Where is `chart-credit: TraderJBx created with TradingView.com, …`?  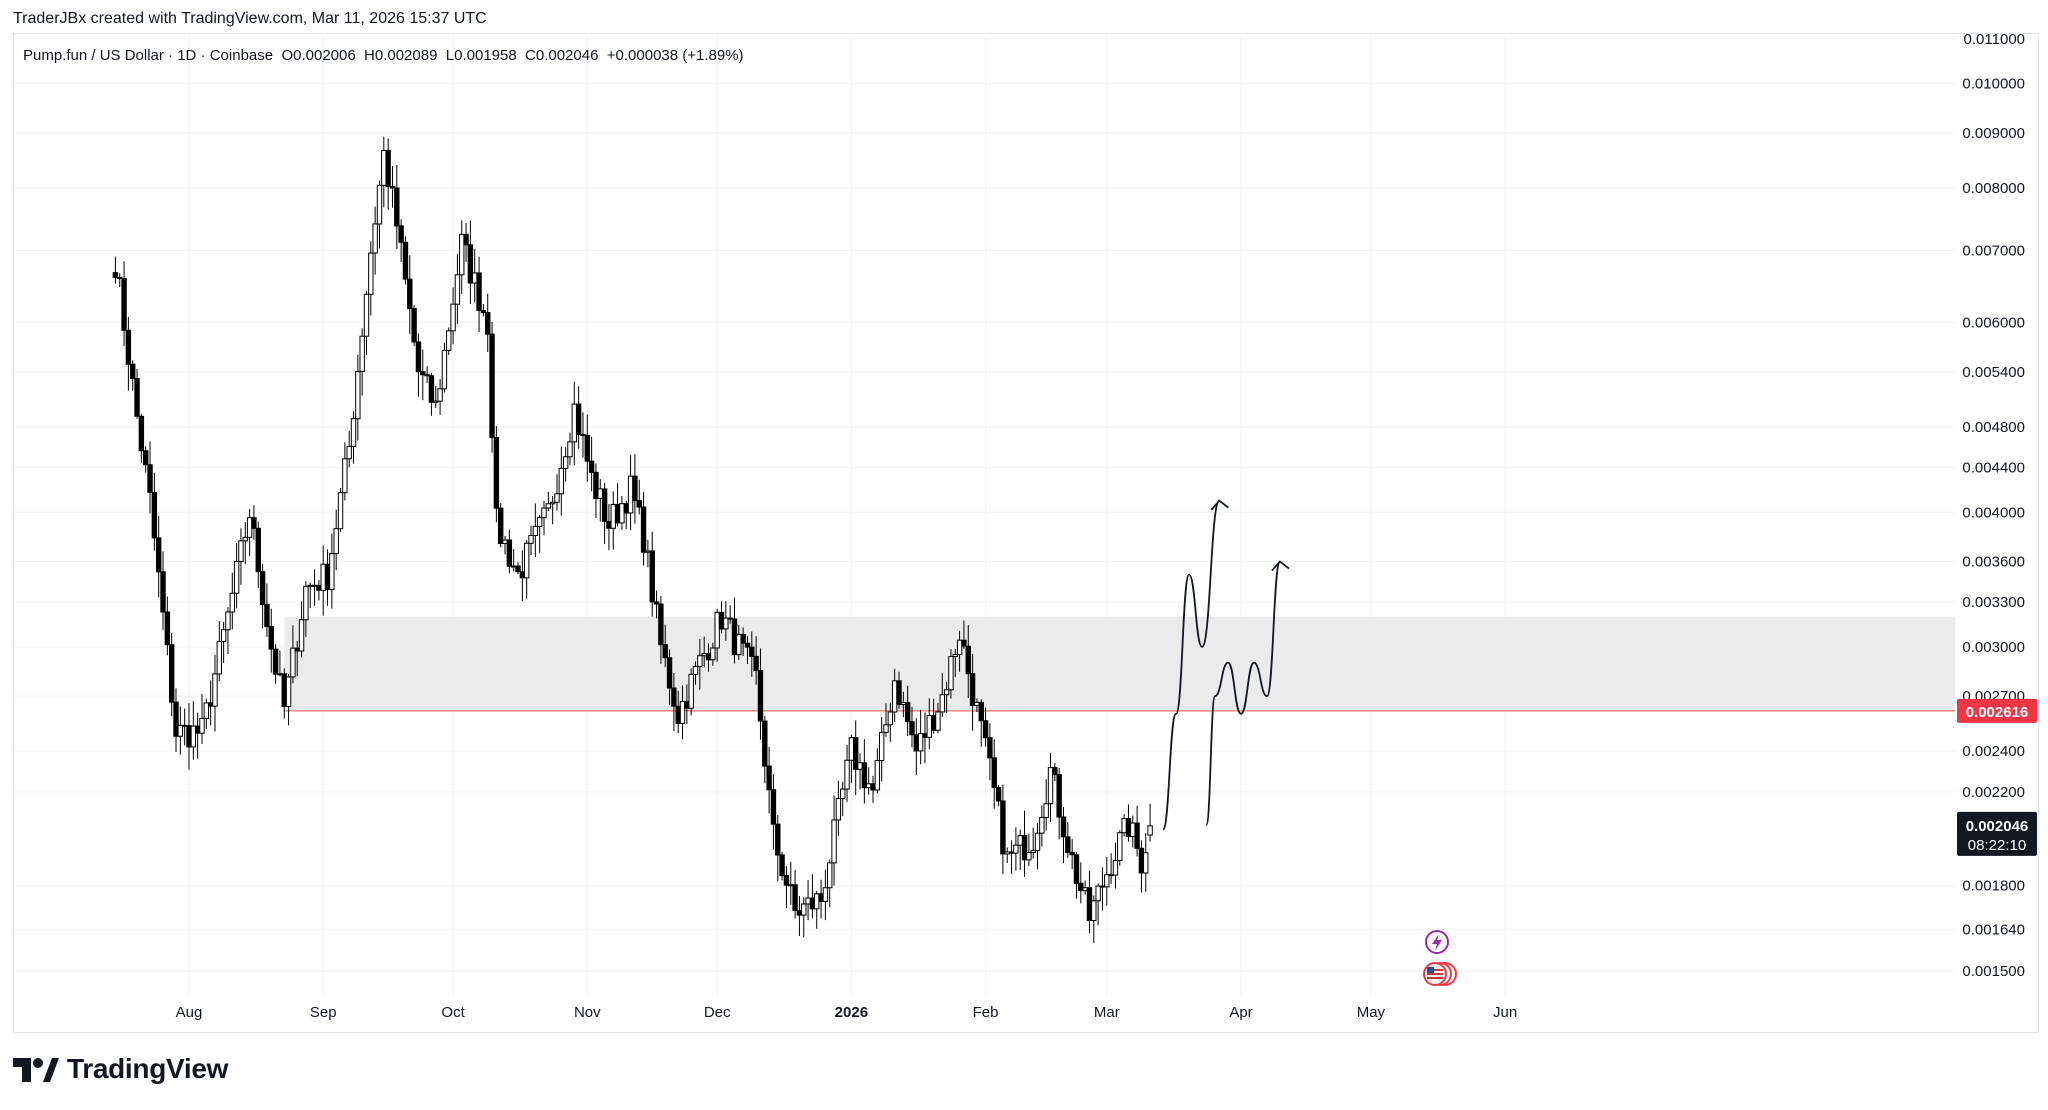 chart-credit: TraderJBx created with TradingView.com, … is located at coordinates (250, 18).